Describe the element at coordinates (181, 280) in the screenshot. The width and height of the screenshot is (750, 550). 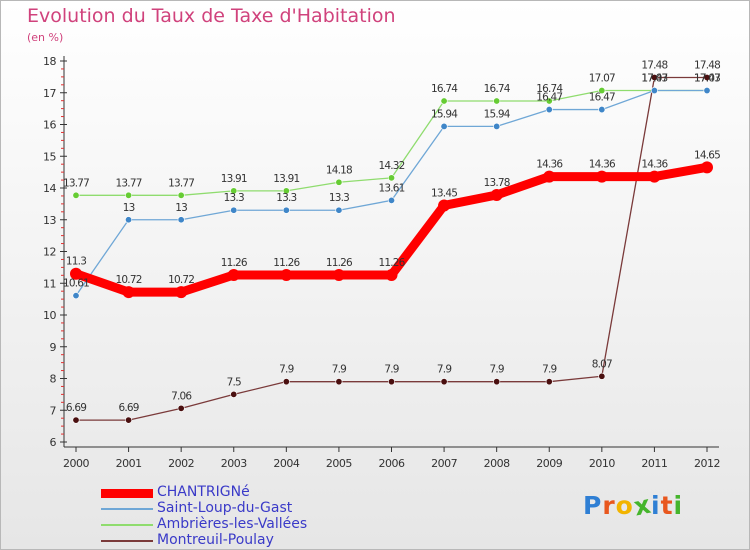
I see `data-label: 10.72` at that location.